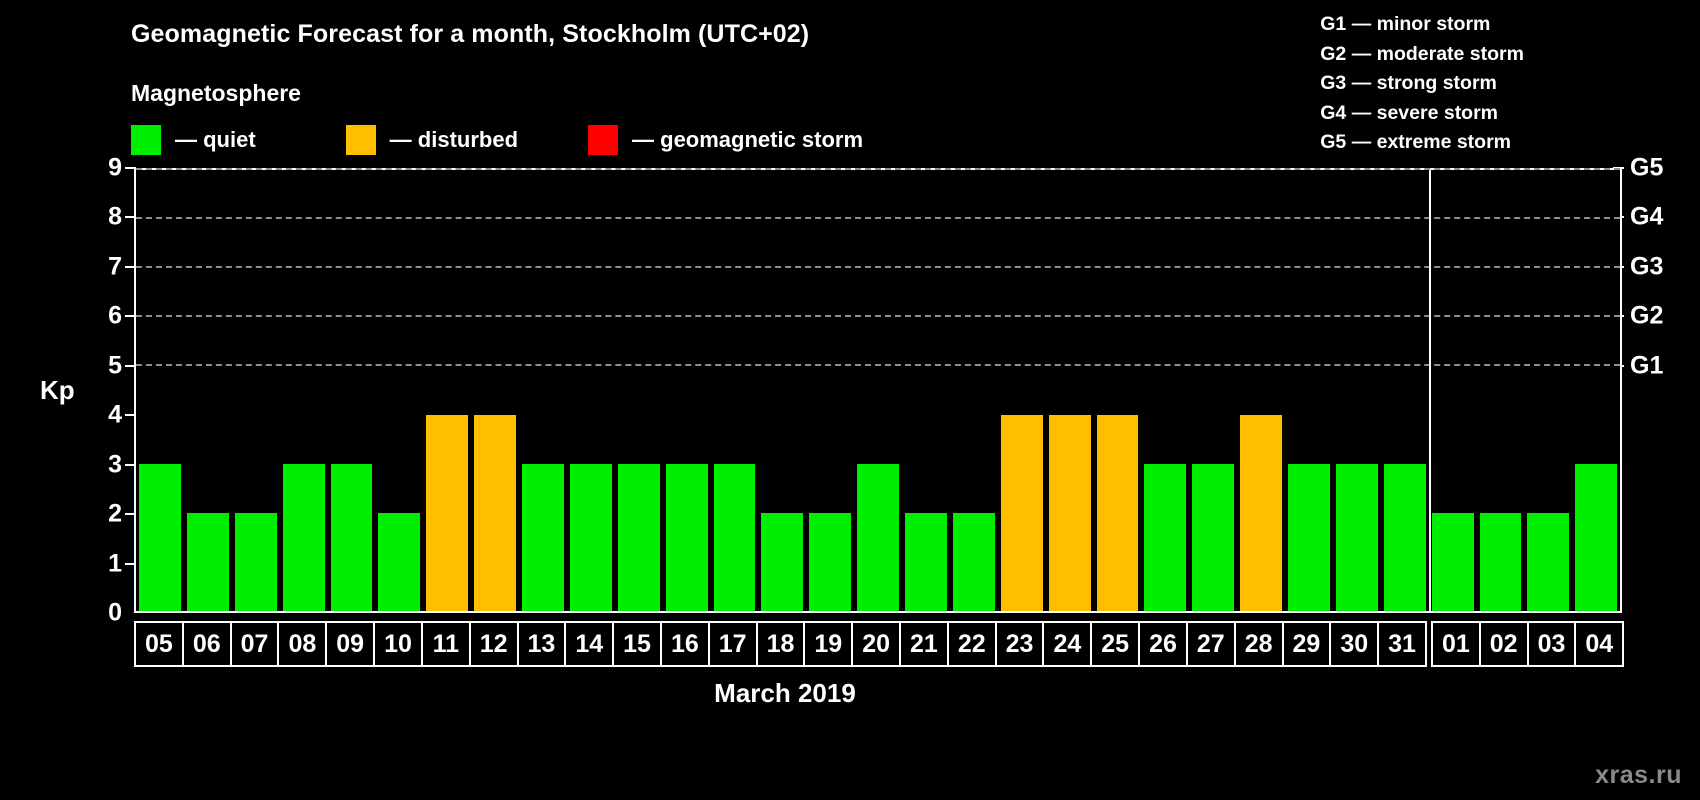 The height and width of the screenshot is (800, 1700). Describe the element at coordinates (431, 140) in the screenshot. I see `legend-item-disturbed: — disturbed` at that location.